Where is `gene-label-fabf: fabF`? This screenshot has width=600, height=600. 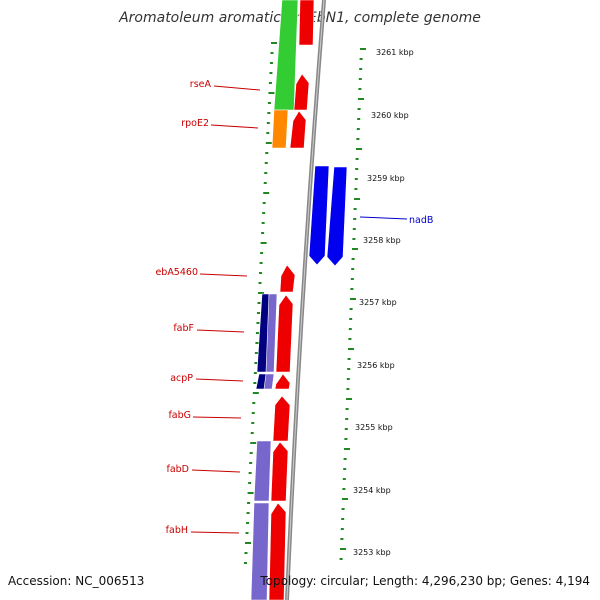
gene-label-fabf: fabF is located at coordinates (183, 328).